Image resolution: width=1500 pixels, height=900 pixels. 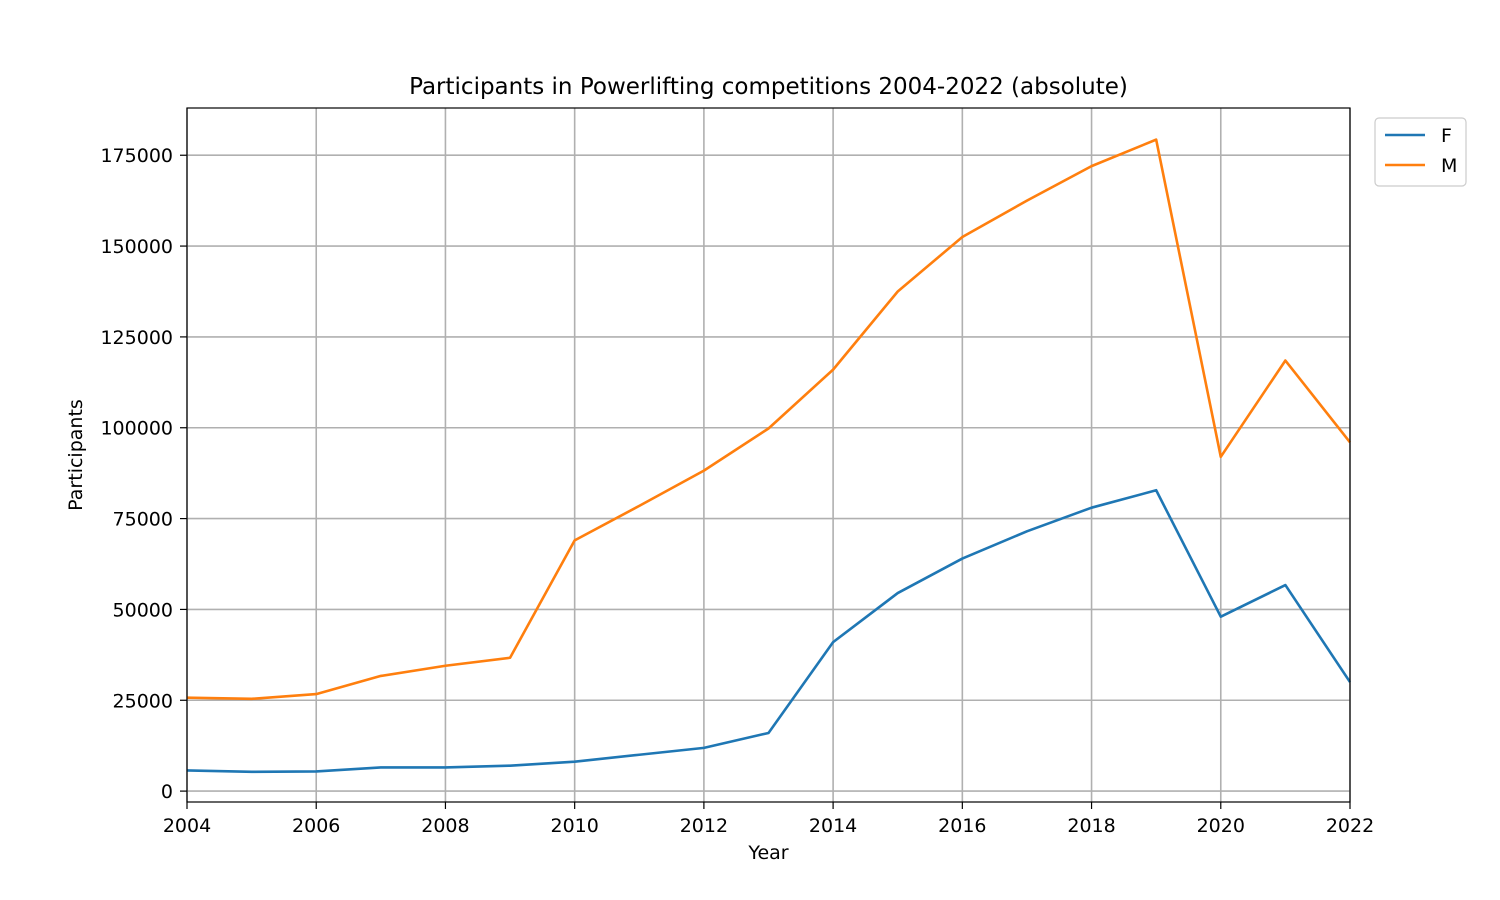 What do you see at coordinates (1350, 826) in the screenshot?
I see `x-tick-label: 2022` at bounding box center [1350, 826].